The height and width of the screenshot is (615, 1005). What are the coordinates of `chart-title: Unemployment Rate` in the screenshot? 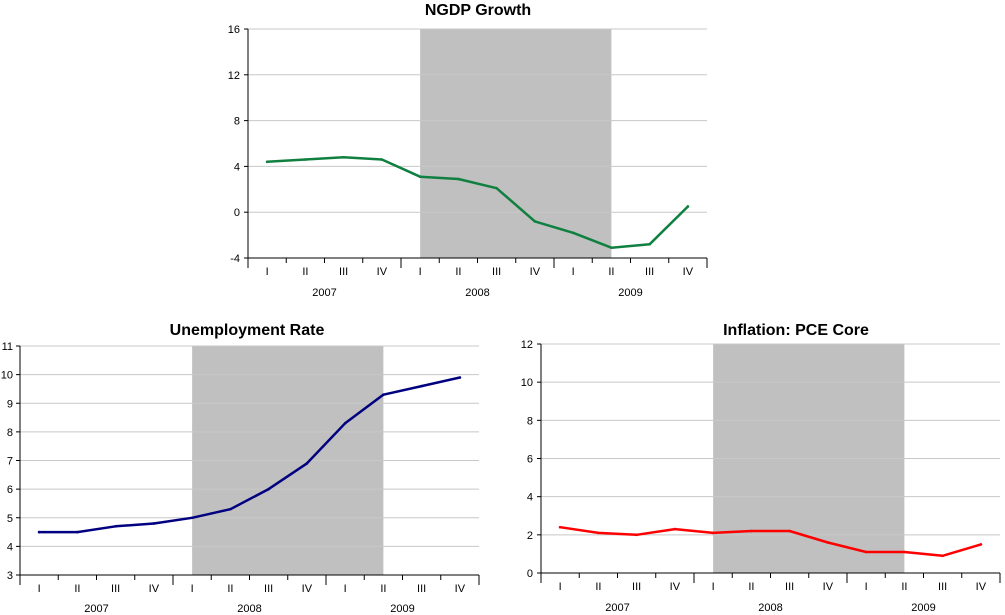 It's located at (247, 330).